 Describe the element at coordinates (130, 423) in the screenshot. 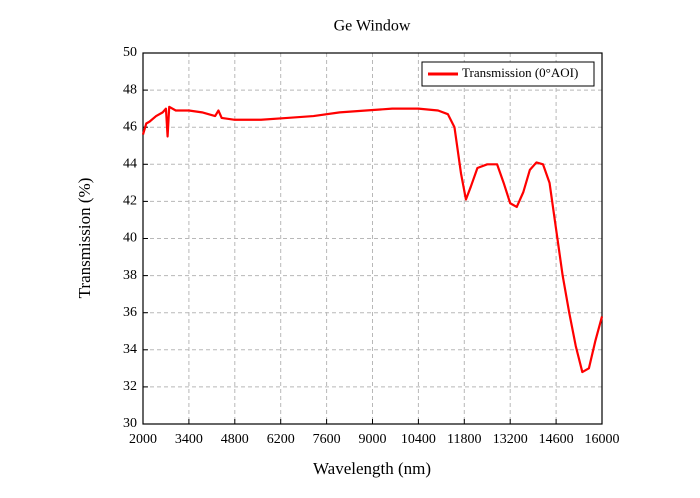

I see `y-tick-label: 30` at that location.